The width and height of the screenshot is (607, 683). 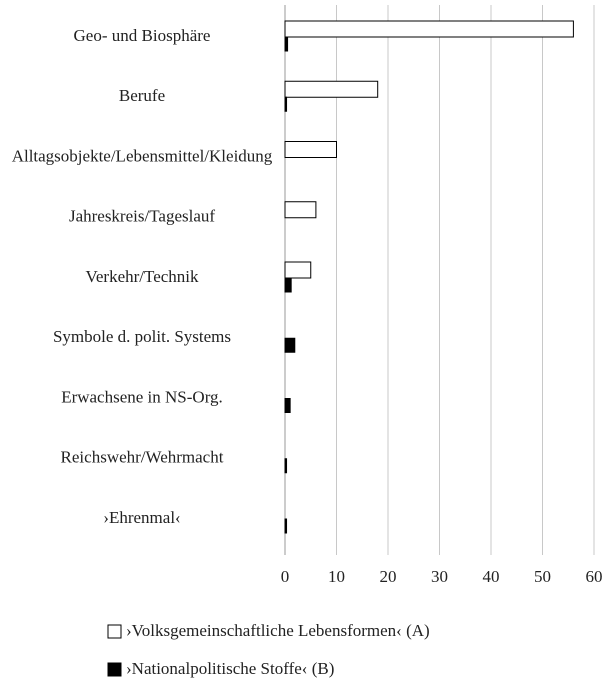 I want to click on y-tick-label: Alltagsobjekte/Lebensmittel/Kleidung, so click(x=142, y=155).